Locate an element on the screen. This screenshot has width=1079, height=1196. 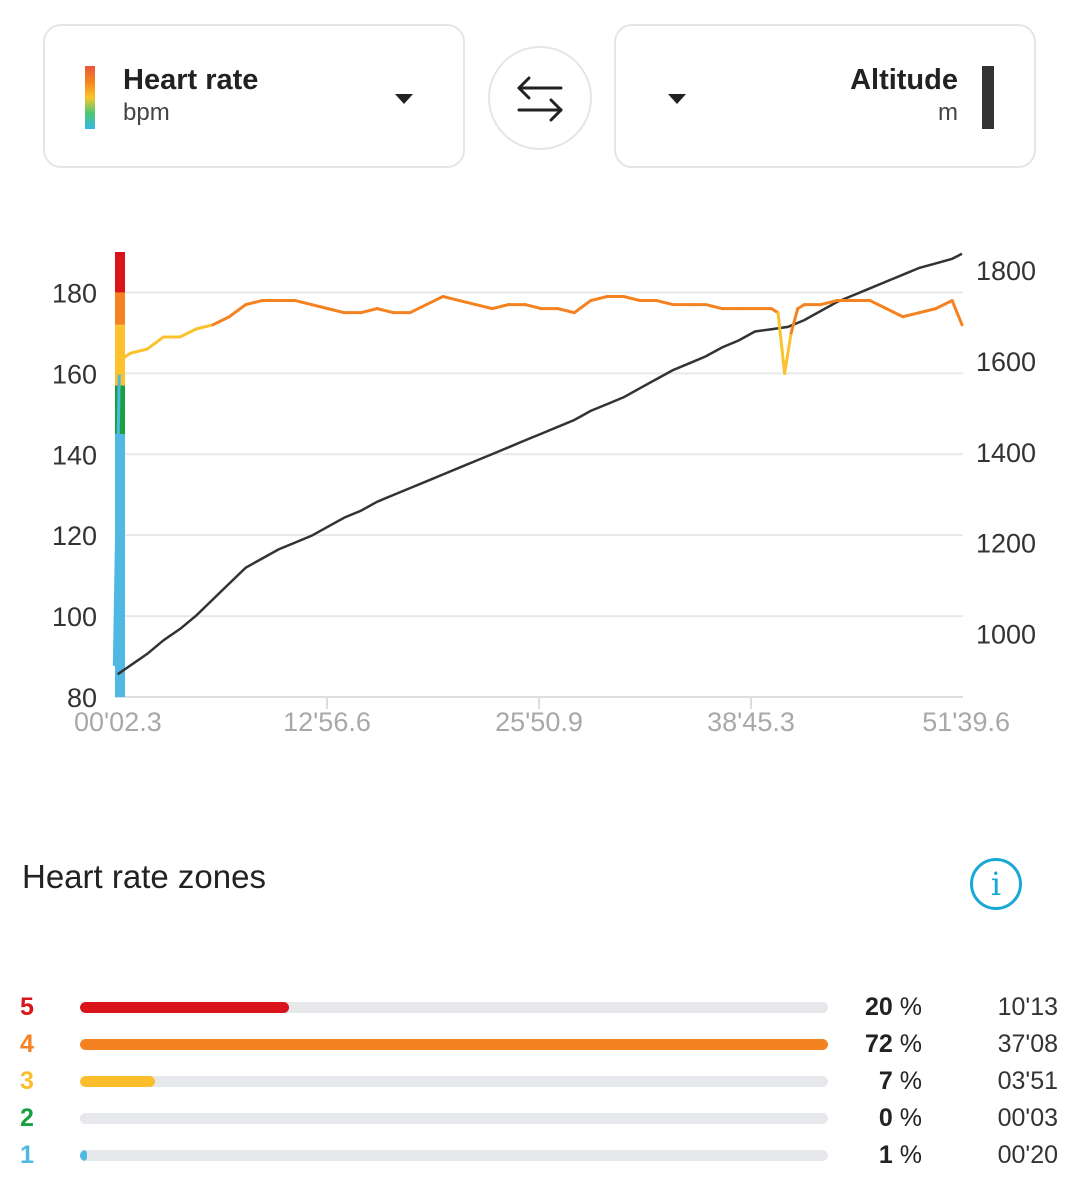
zone-time: 00'20 is located at coordinates (1027, 1155).